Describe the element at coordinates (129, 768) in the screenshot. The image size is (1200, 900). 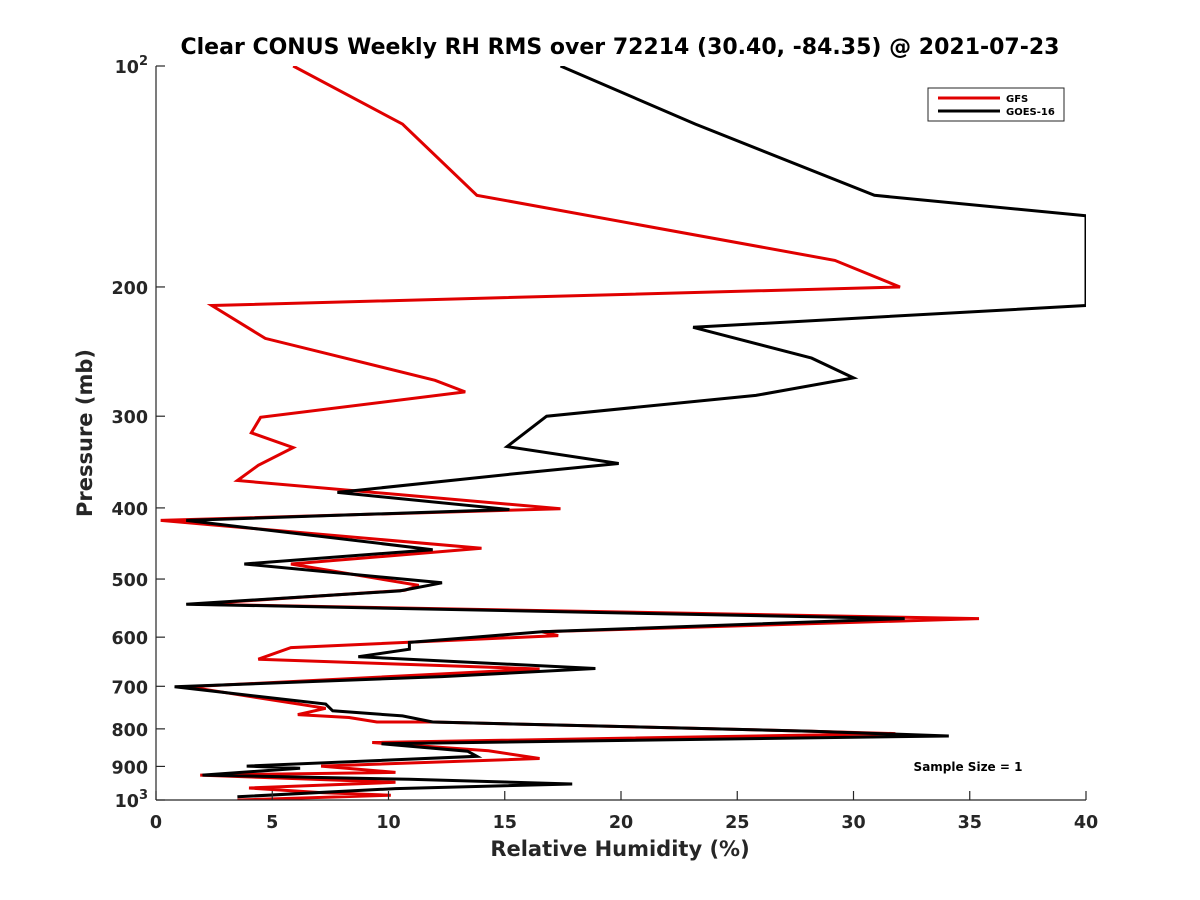
I see `y-tick-label: 900` at that location.